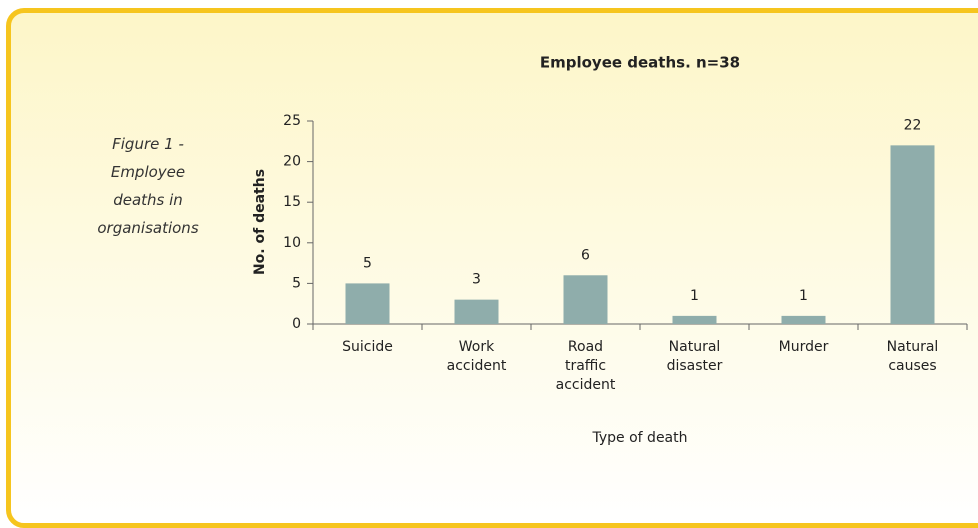 This screenshot has height=528, width=978. What do you see at coordinates (367, 263) in the screenshot?
I see `value-label: 5` at bounding box center [367, 263].